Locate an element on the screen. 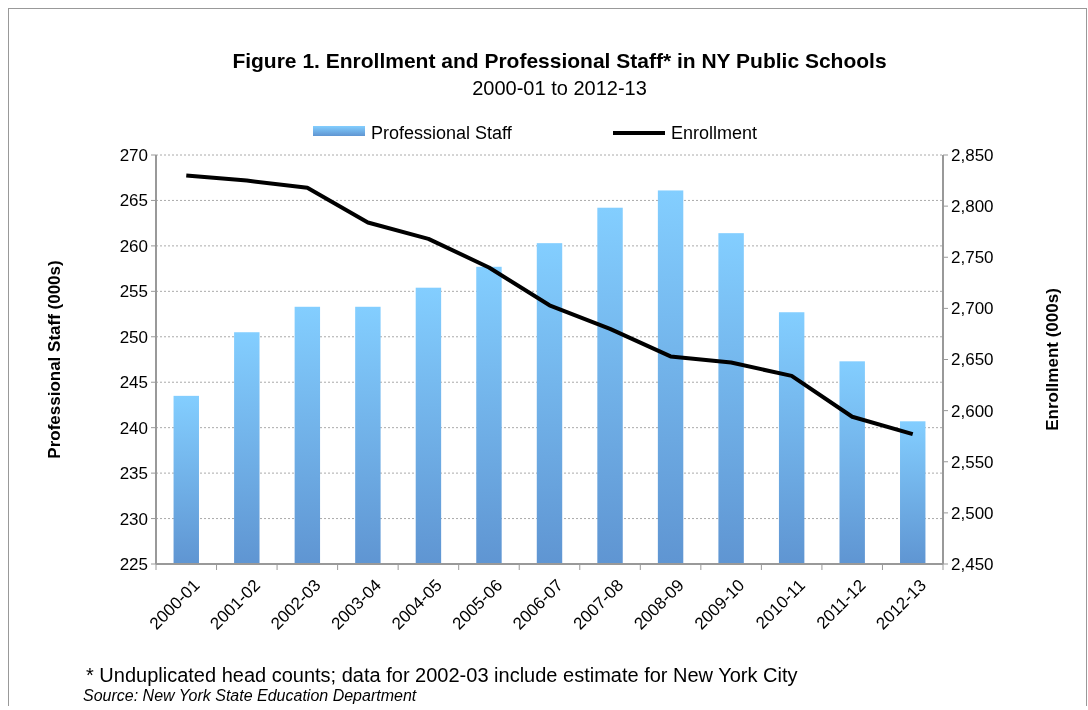 This screenshot has height=710, width=1088. y2-tick-label: 2,850 is located at coordinates (972, 155).